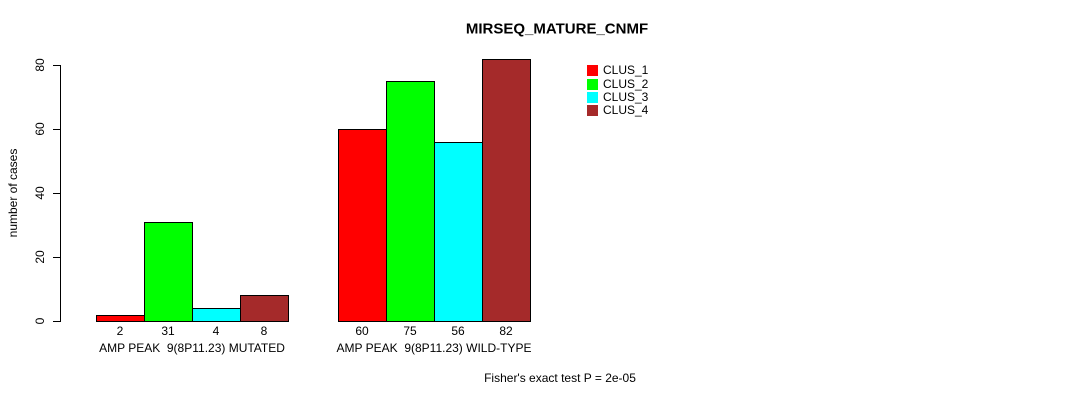  Describe the element at coordinates (13, 193) in the screenshot. I see `y-axis-title: number of cases` at that location.